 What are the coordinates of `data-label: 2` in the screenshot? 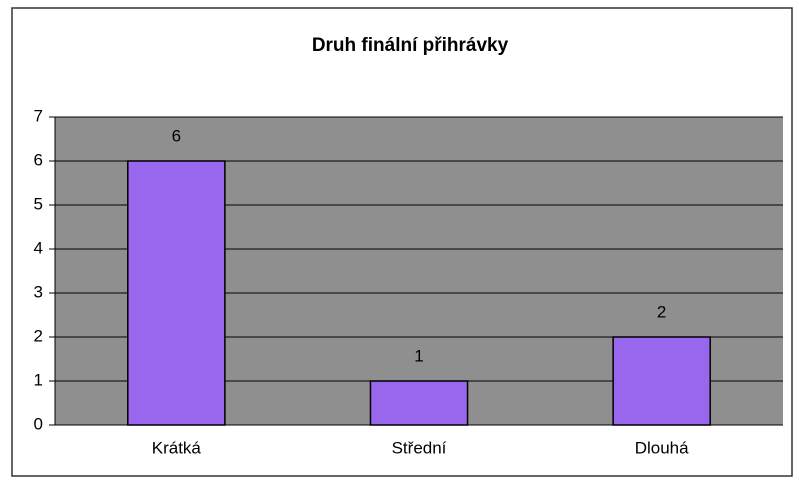 It's located at (661, 311).